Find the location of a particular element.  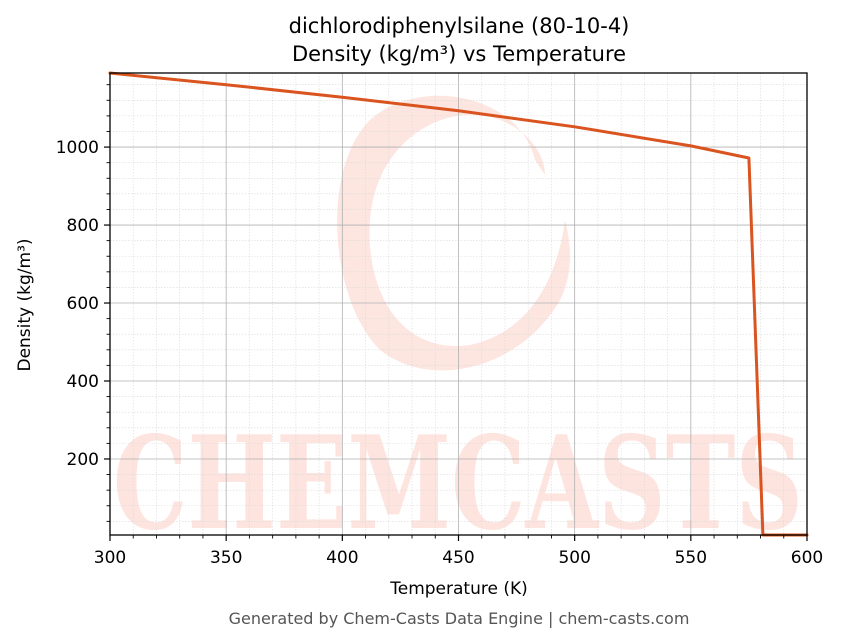

chart-subtitle: Density (kg/m³) vs Temperature is located at coordinates (459, 54).